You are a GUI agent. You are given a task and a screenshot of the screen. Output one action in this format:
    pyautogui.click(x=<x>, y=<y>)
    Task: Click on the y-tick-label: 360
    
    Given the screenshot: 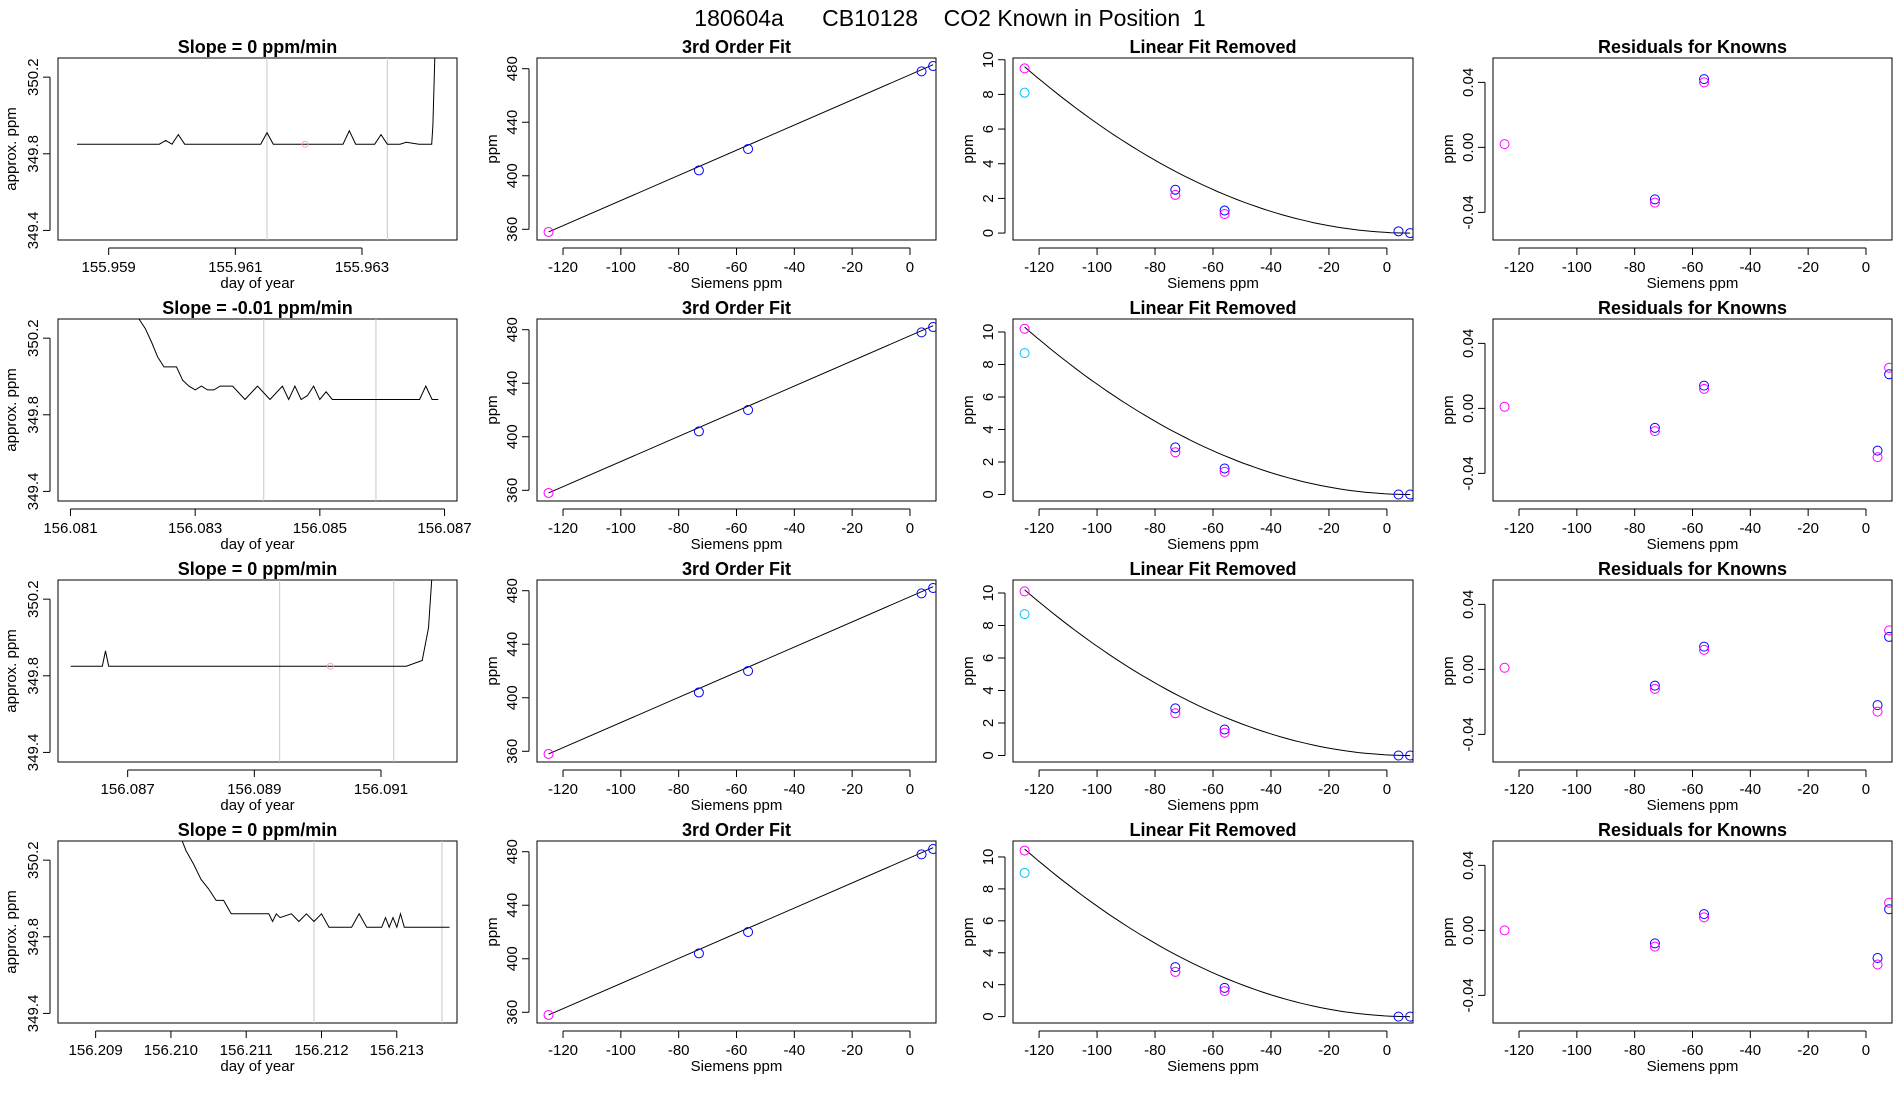 What is the action you would take?
    pyautogui.click(x=512, y=1012)
    